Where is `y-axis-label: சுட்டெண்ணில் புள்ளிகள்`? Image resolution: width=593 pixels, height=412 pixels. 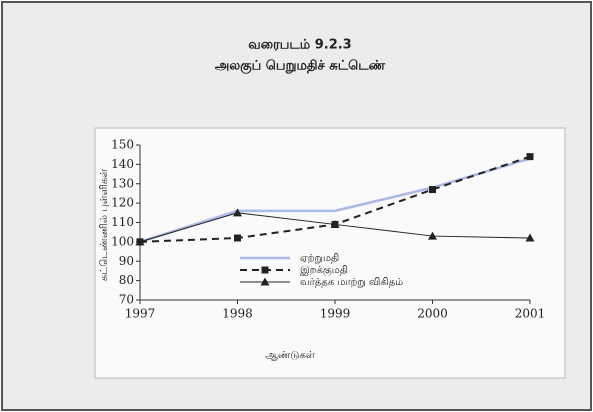
y-axis-label: சுட்டெண்ணில் புள்ளிகள் is located at coordinates (104, 225).